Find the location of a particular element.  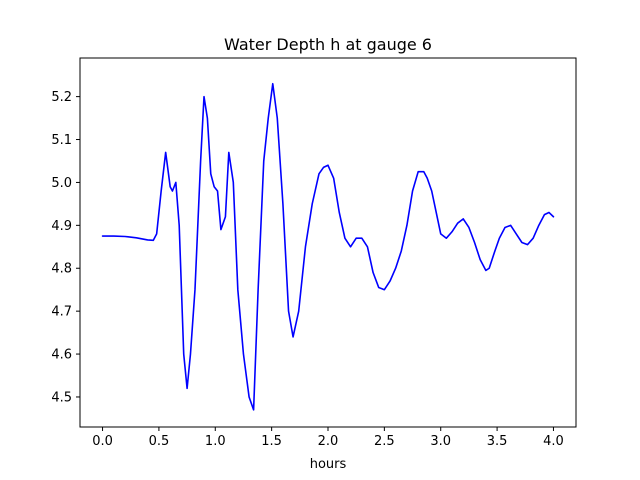

x-tick-label: 0.0 is located at coordinates (102, 441).